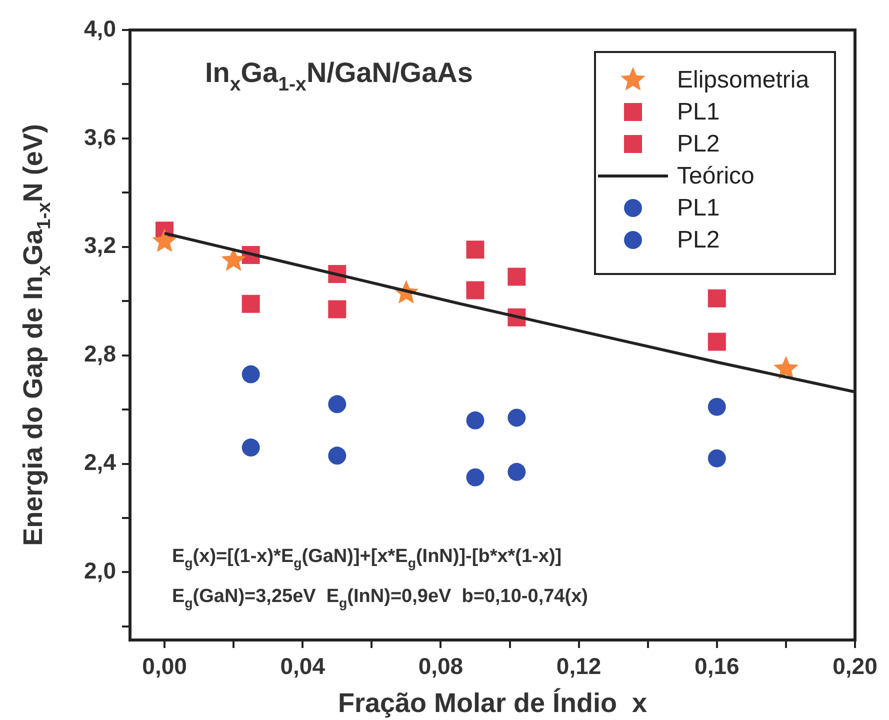 The height and width of the screenshot is (720, 889). Describe the element at coordinates (100, 462) in the screenshot. I see `y-tick-label: 2,4` at that location.